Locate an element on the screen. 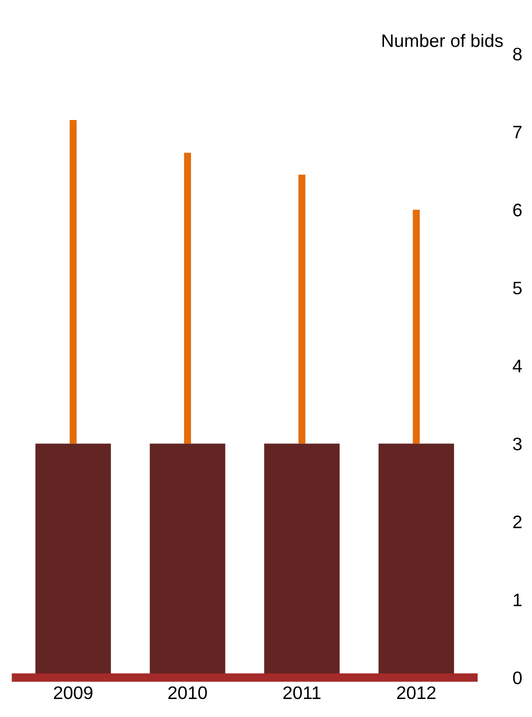 Image resolution: width=532 pixels, height=717 pixels. x-tick-label: 2012 is located at coordinates (416, 693).